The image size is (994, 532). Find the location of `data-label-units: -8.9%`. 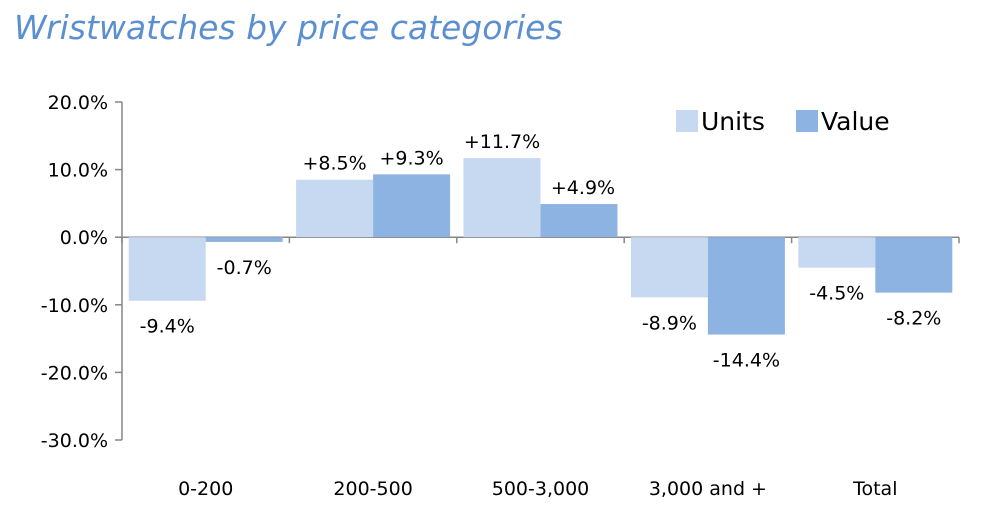

data-label-units: -8.9% is located at coordinates (669, 323).